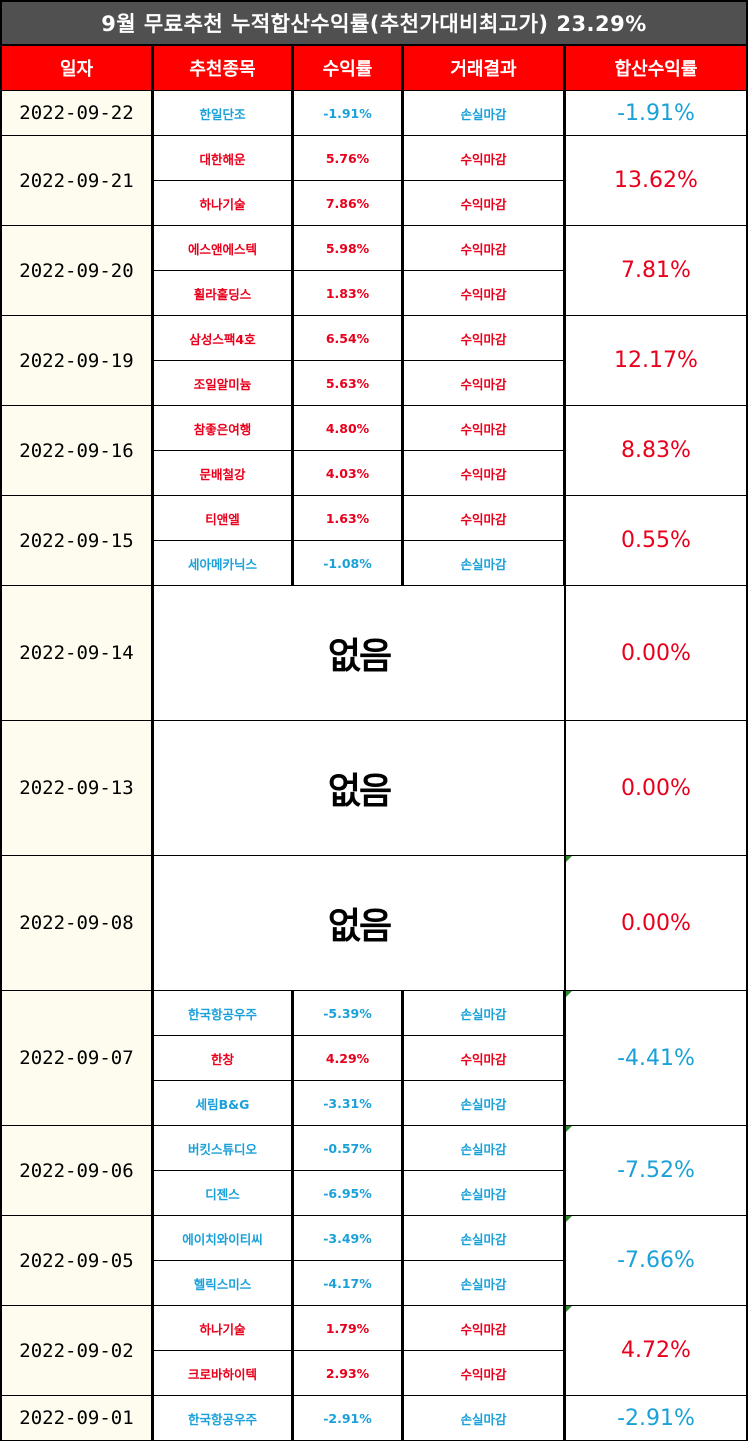 The height and width of the screenshot is (1441, 748). I want to click on stock-name: 크로바하이텍, so click(222, 1373).